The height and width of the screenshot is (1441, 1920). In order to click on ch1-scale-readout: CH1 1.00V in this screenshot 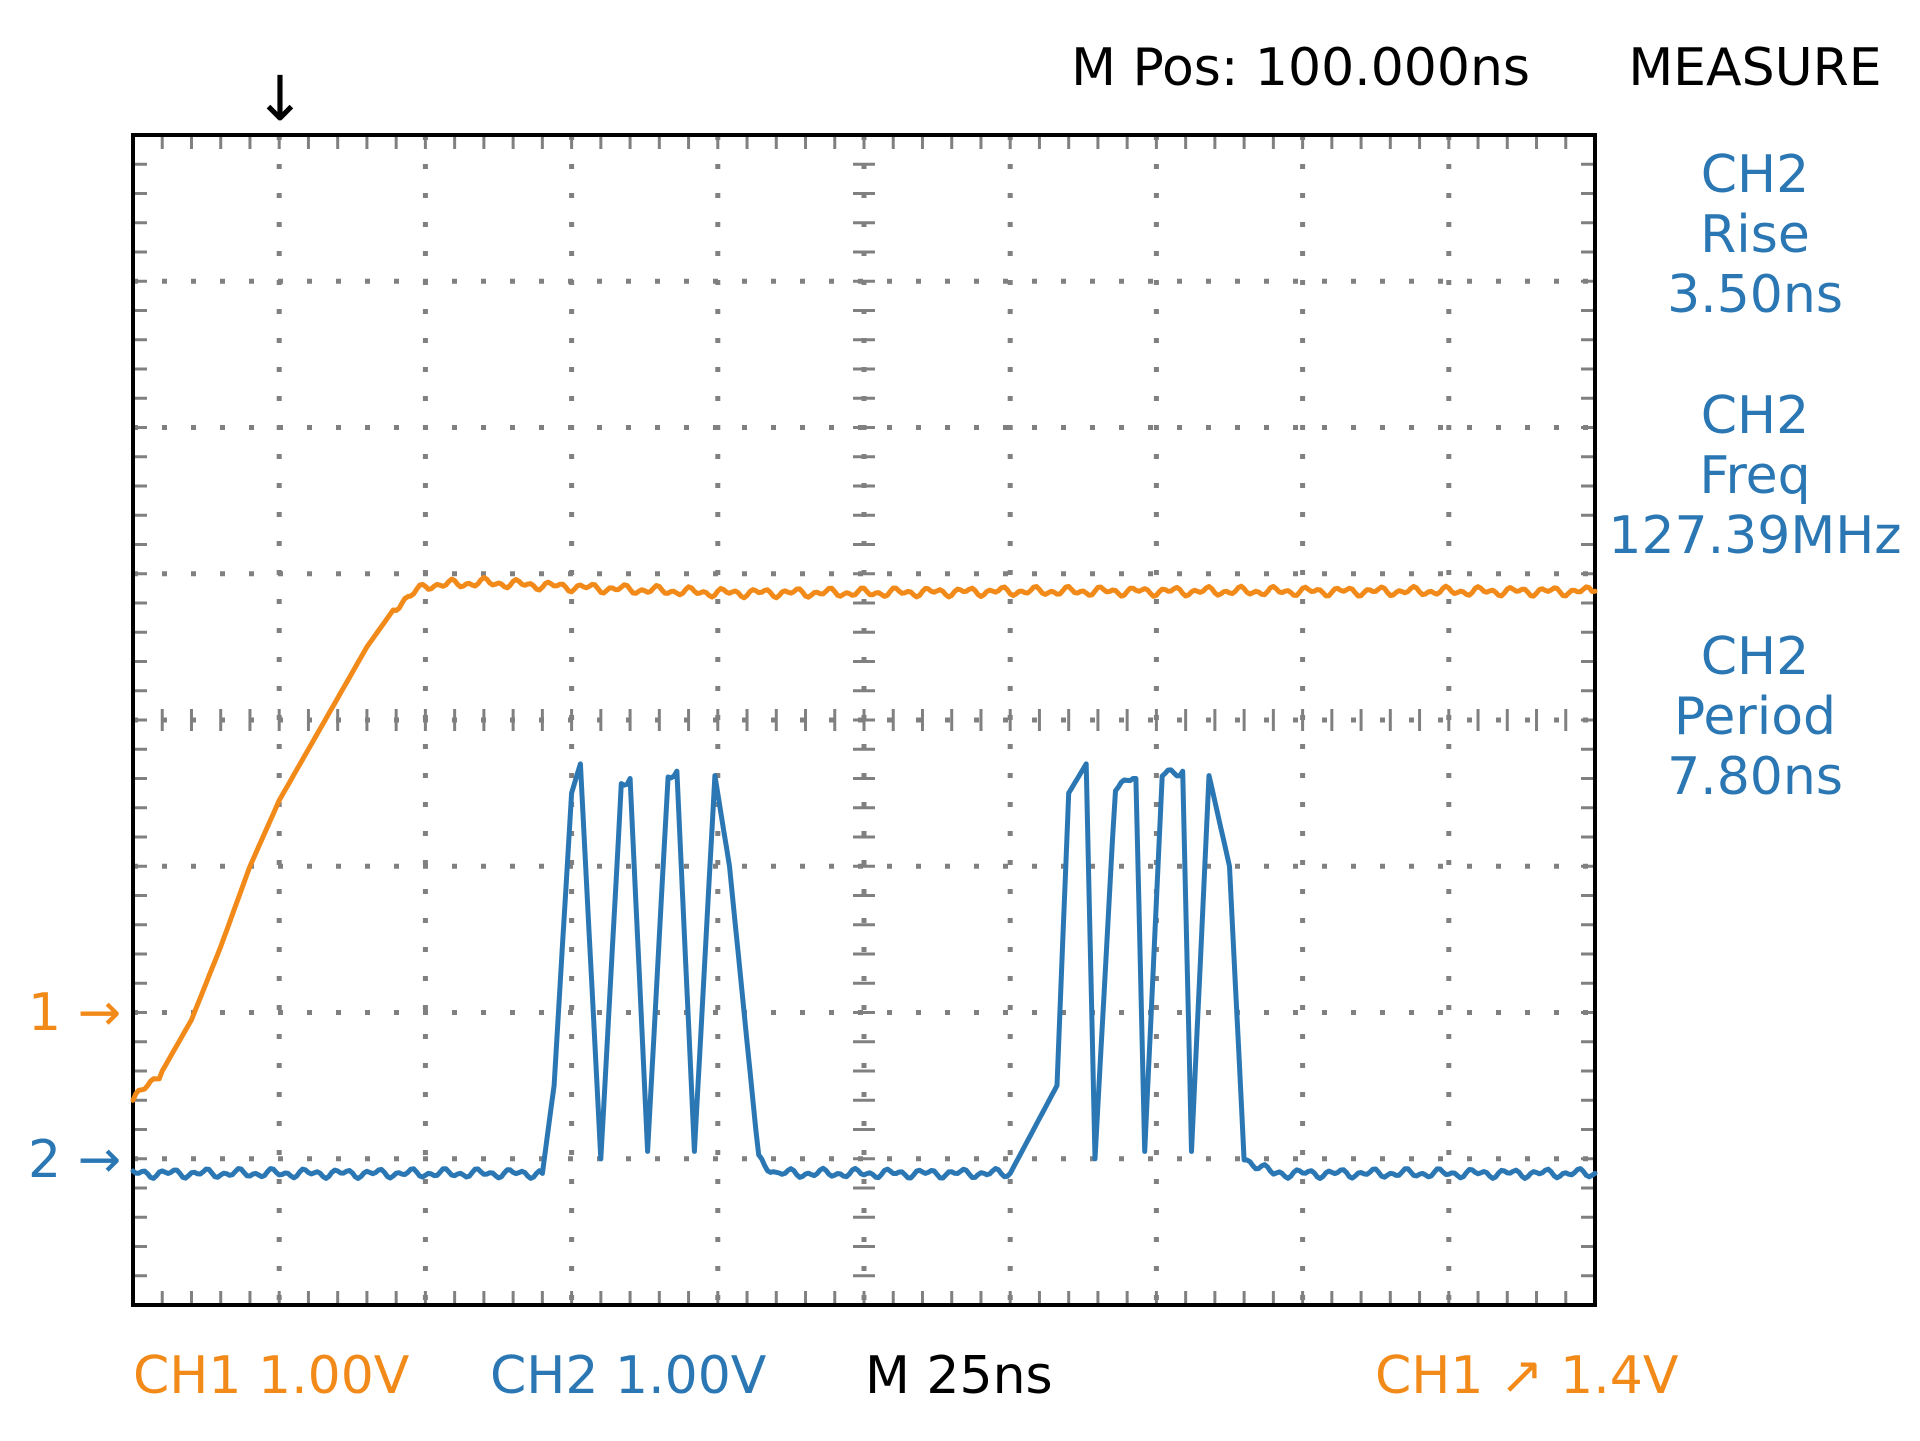, I will do `click(271, 1376)`.